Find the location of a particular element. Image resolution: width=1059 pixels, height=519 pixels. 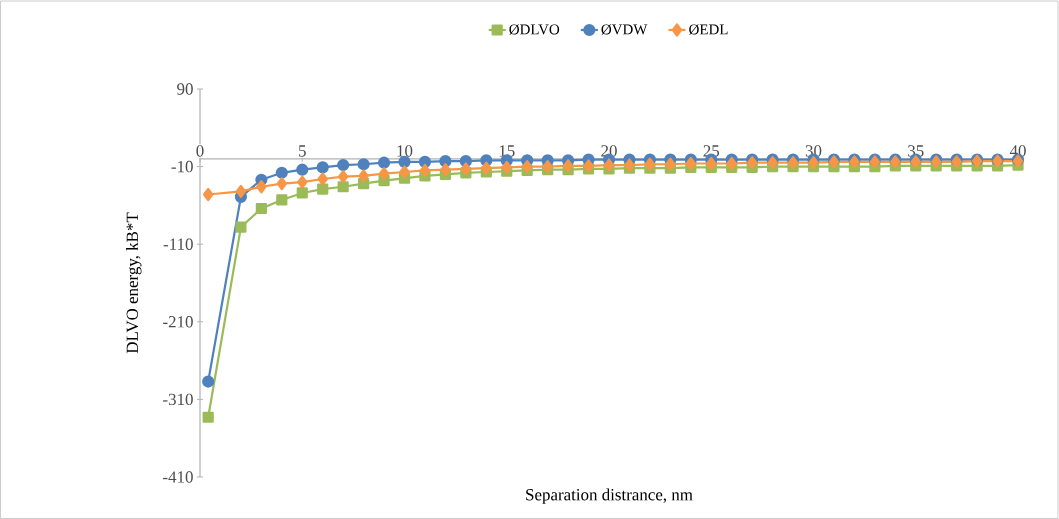

y-tick-label: -110 is located at coordinates (178, 244).